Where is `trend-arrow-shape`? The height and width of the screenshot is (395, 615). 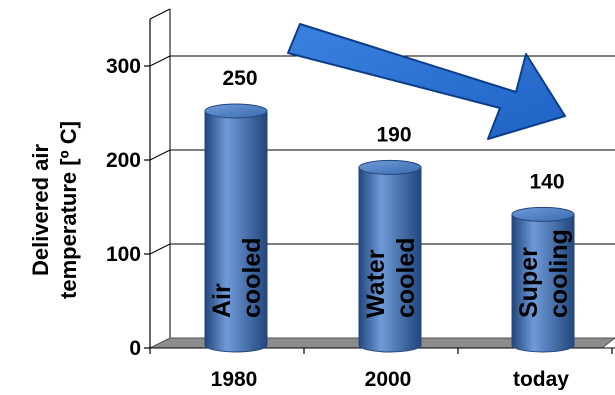 trend-arrow-shape is located at coordinates (426, 81).